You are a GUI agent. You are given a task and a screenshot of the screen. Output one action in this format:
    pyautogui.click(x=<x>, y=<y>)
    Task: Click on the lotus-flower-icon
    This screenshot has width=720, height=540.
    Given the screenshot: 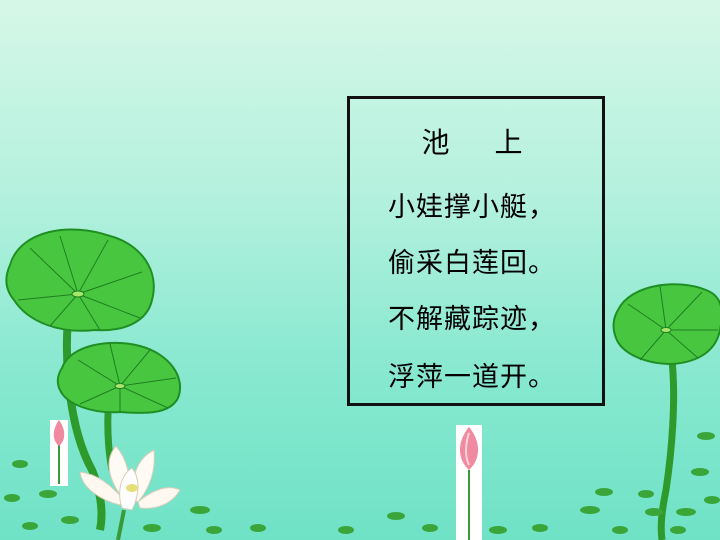 What is the action you would take?
    pyautogui.click(x=130, y=492)
    